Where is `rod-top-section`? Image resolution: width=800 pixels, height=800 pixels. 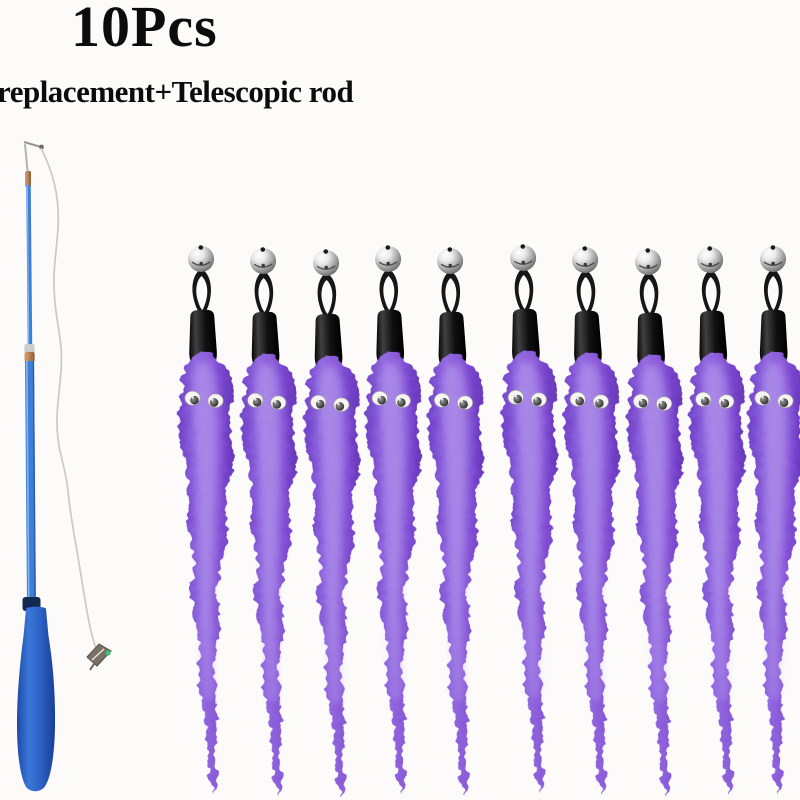 rod-top-section is located at coordinates (26, 160).